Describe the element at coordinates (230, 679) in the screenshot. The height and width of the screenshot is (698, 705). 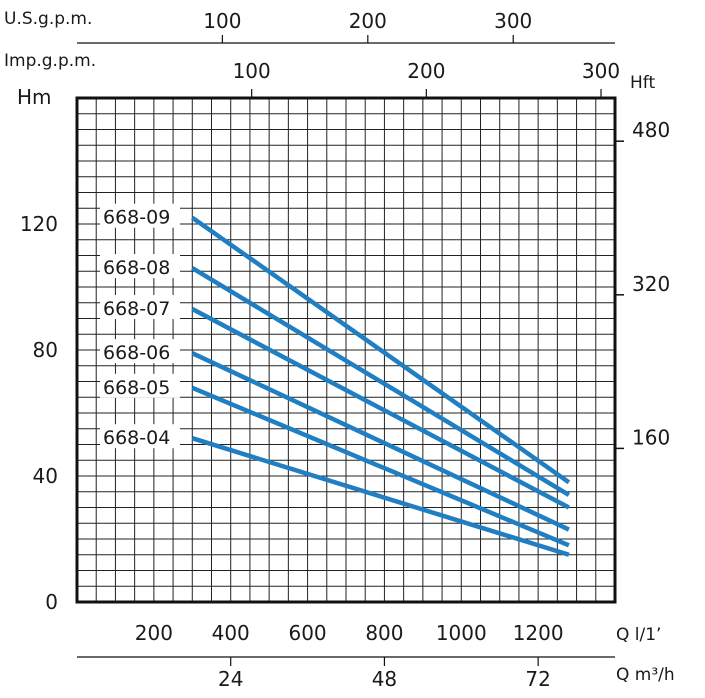
I see `x-m3h-tick-label: 24` at that location.